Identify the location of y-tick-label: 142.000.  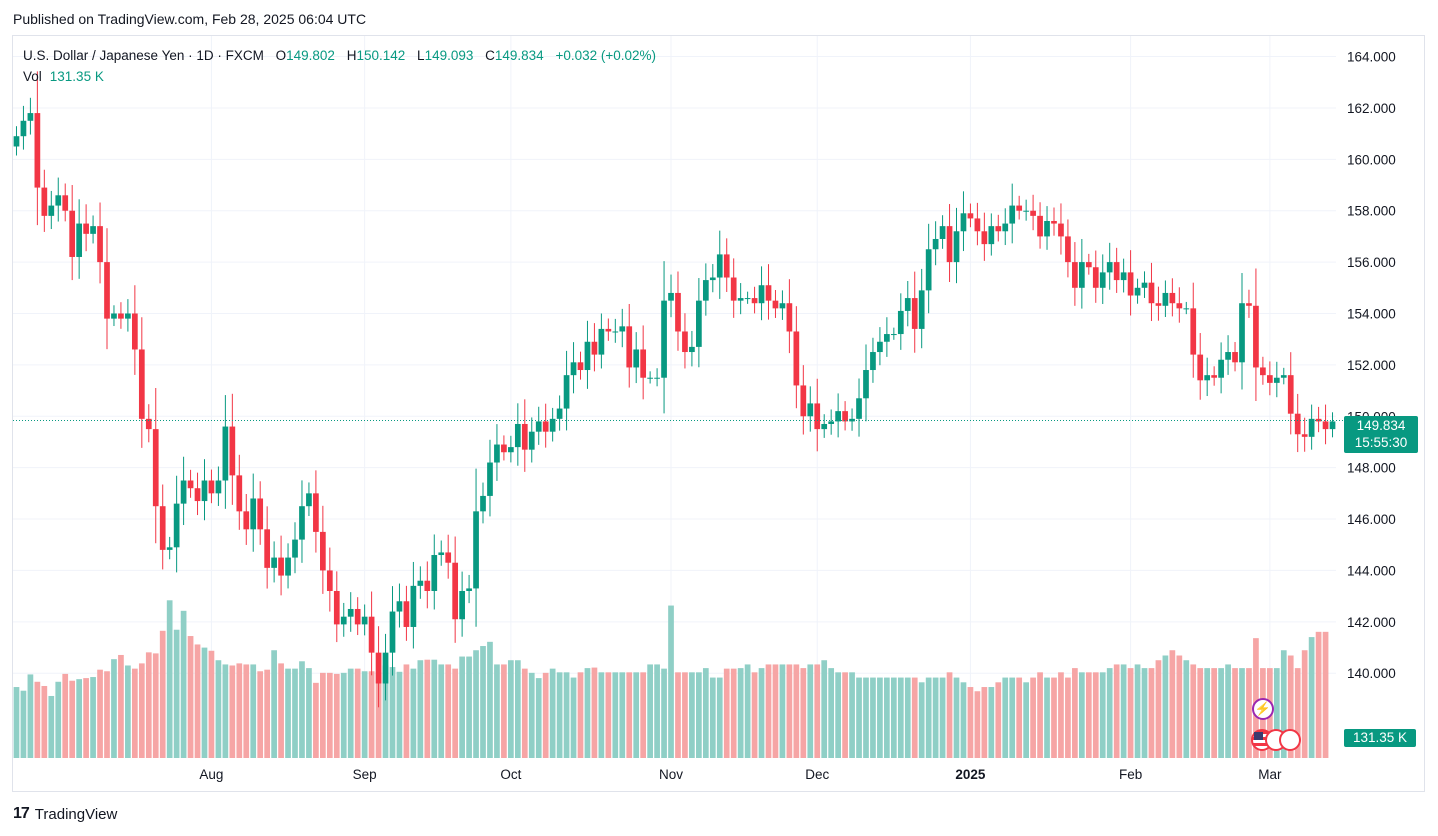
(1371, 622).